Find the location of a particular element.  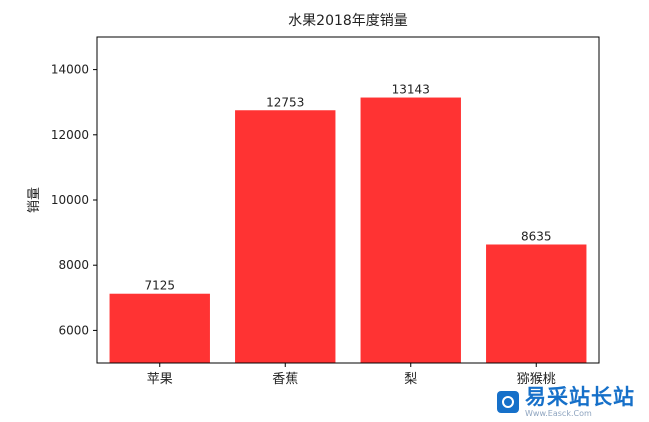

x-tick-label: 香蕉 is located at coordinates (285, 379).